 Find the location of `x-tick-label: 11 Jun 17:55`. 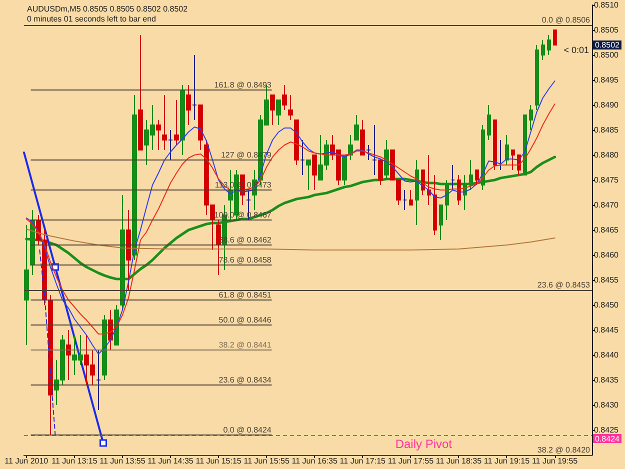

x-tick-label: 11 Jun 17:55 is located at coordinates (411, 461).